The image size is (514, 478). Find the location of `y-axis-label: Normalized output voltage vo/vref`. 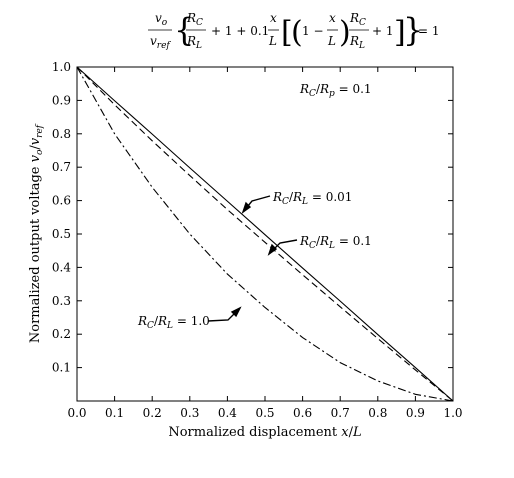

y-axis-label: Normalized output voltage vo/vref is located at coordinates (36, 233).